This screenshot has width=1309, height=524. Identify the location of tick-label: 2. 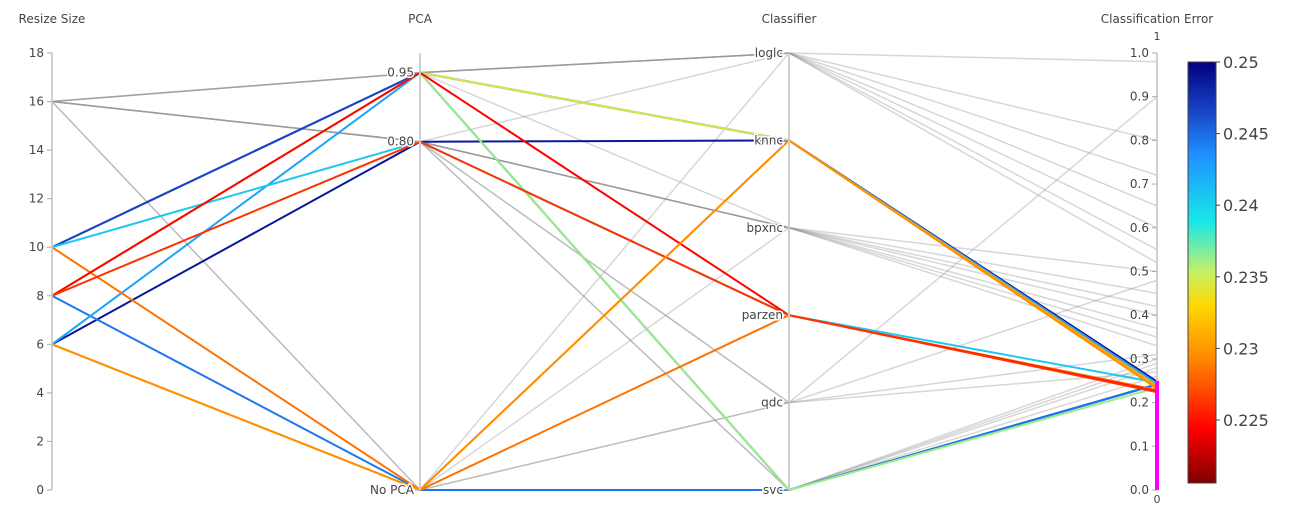
(40, 441).